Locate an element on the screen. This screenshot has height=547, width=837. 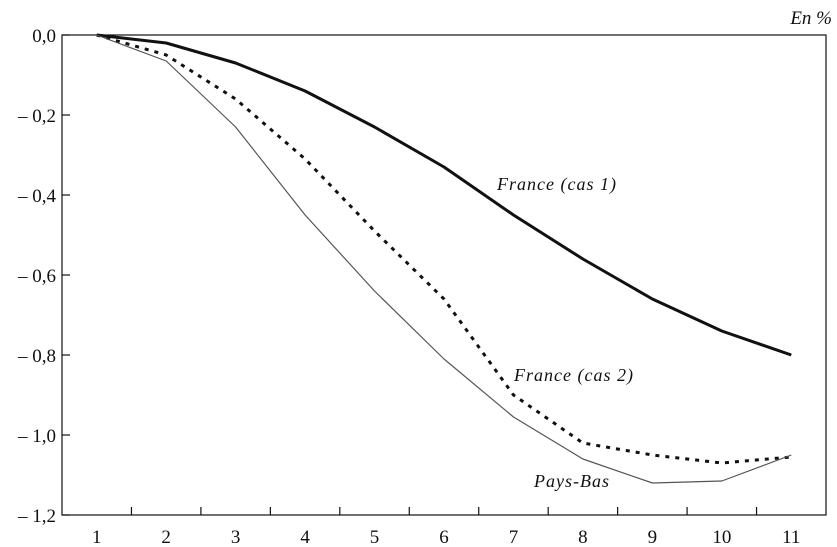
x-tick-label: 8 is located at coordinates (583, 537).